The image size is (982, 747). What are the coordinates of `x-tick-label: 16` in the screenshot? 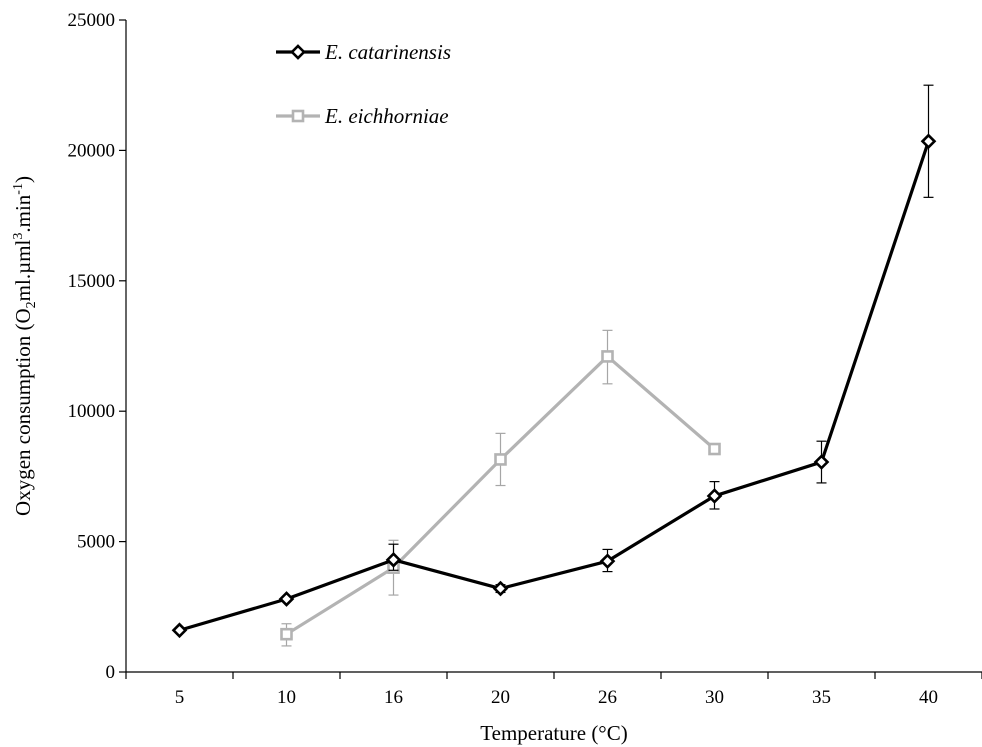 It's located at (393, 697).